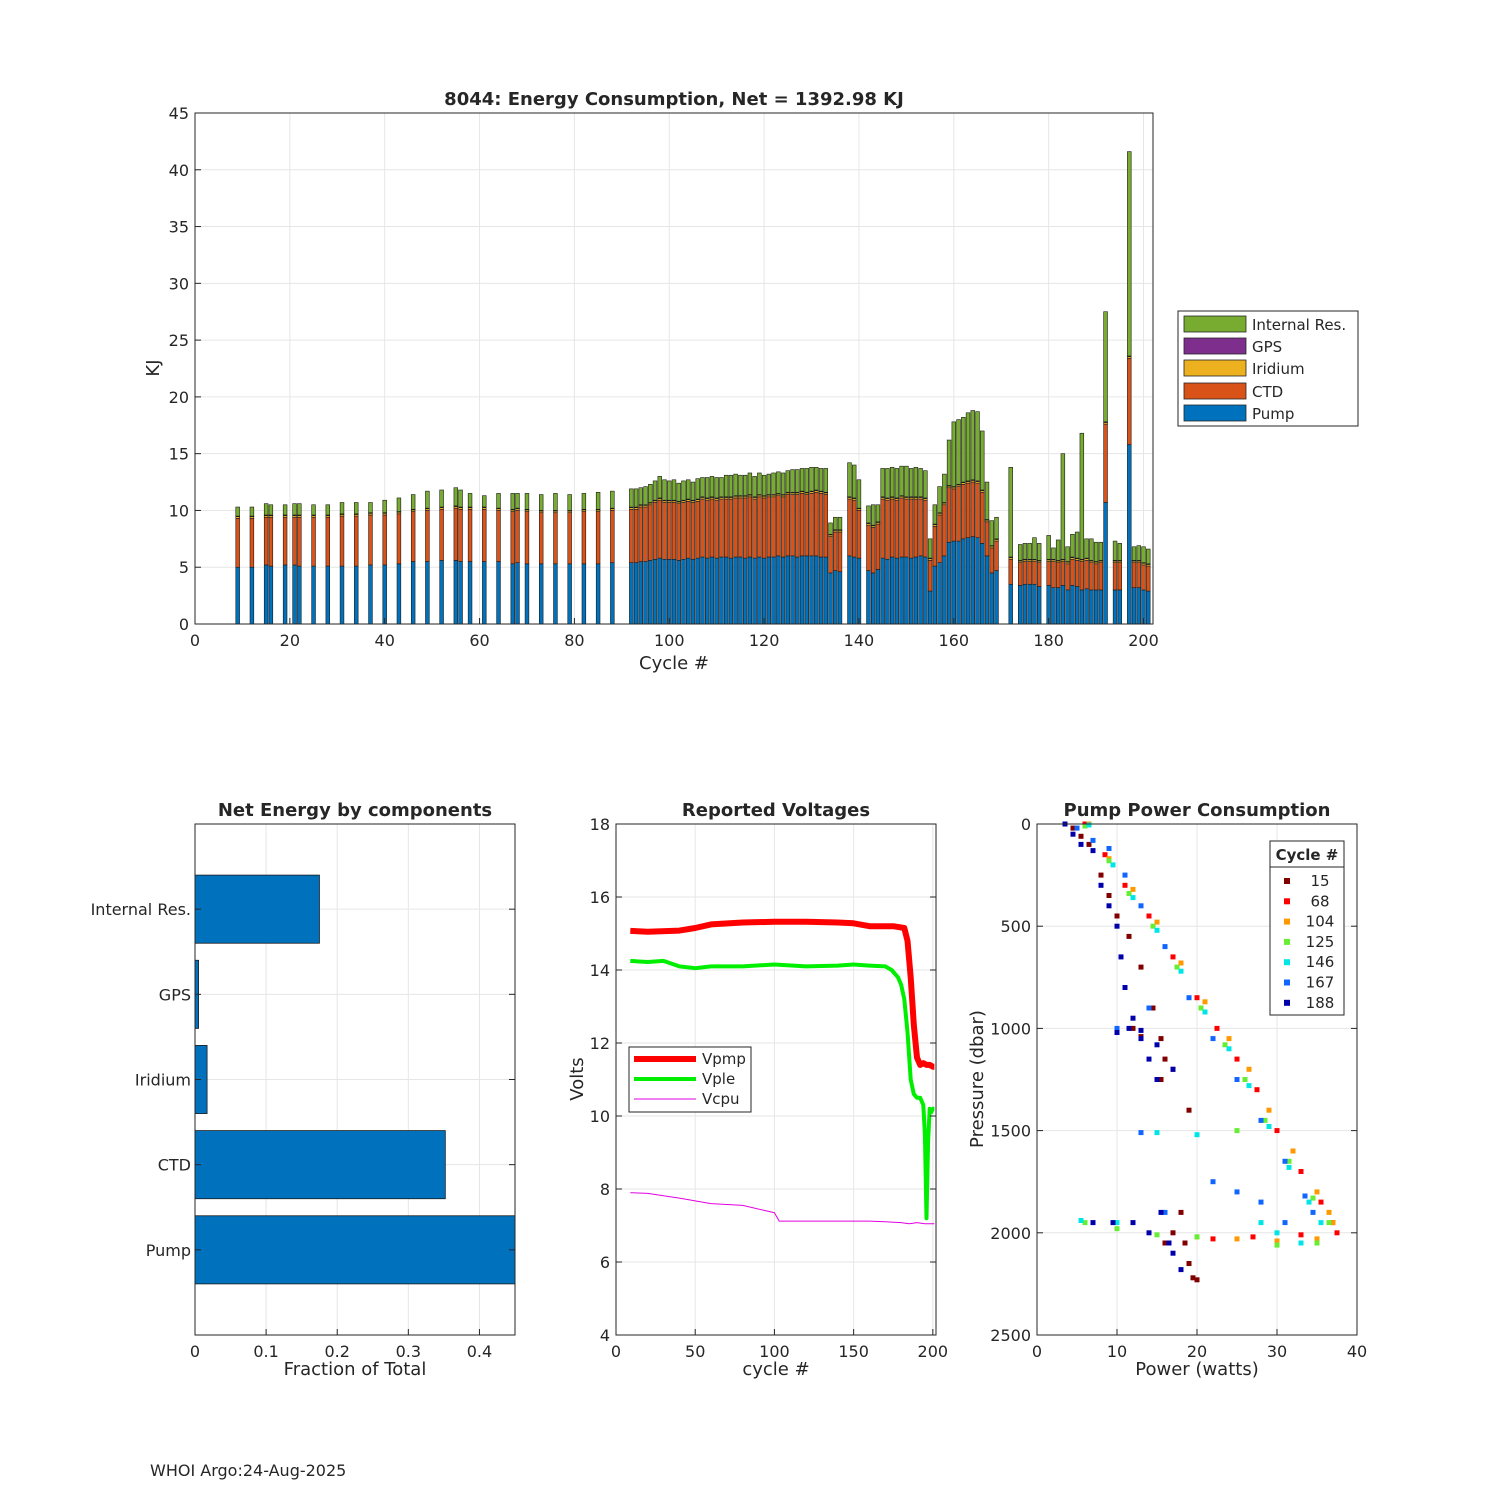 The image size is (1500, 1500). What do you see at coordinates (605, 1189) in the screenshot?
I see `voltages-y-tick-label: 8` at bounding box center [605, 1189].